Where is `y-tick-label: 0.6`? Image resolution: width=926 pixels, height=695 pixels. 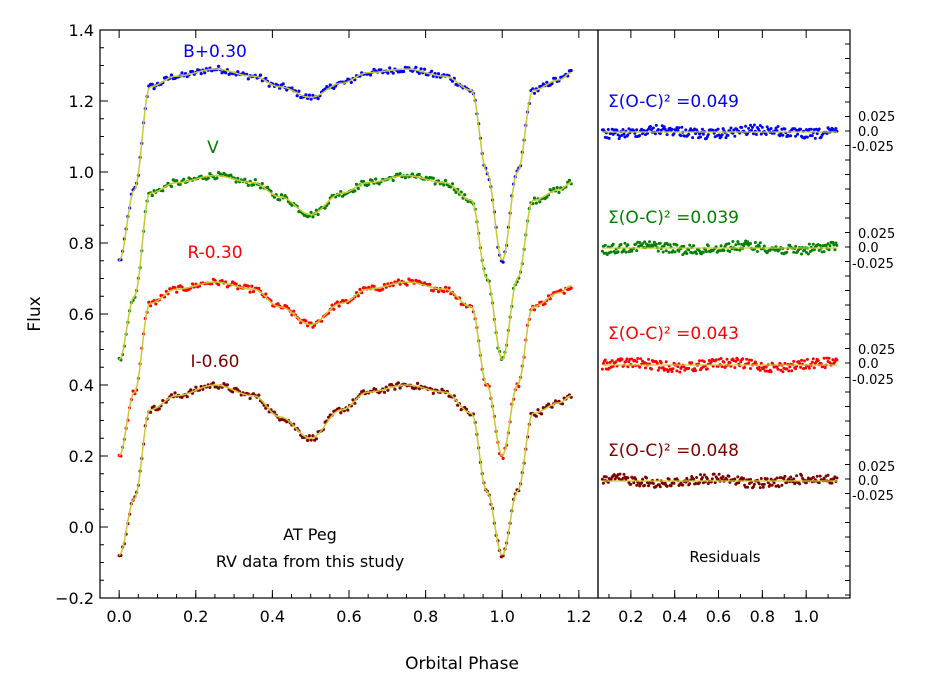
y-tick-label: 0.6 is located at coordinates (81, 314).